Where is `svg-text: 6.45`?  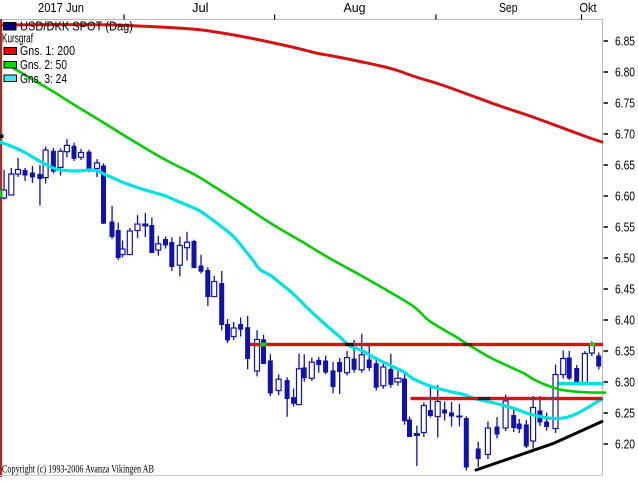 svg-text: 6.45 is located at coordinates (625, 290).